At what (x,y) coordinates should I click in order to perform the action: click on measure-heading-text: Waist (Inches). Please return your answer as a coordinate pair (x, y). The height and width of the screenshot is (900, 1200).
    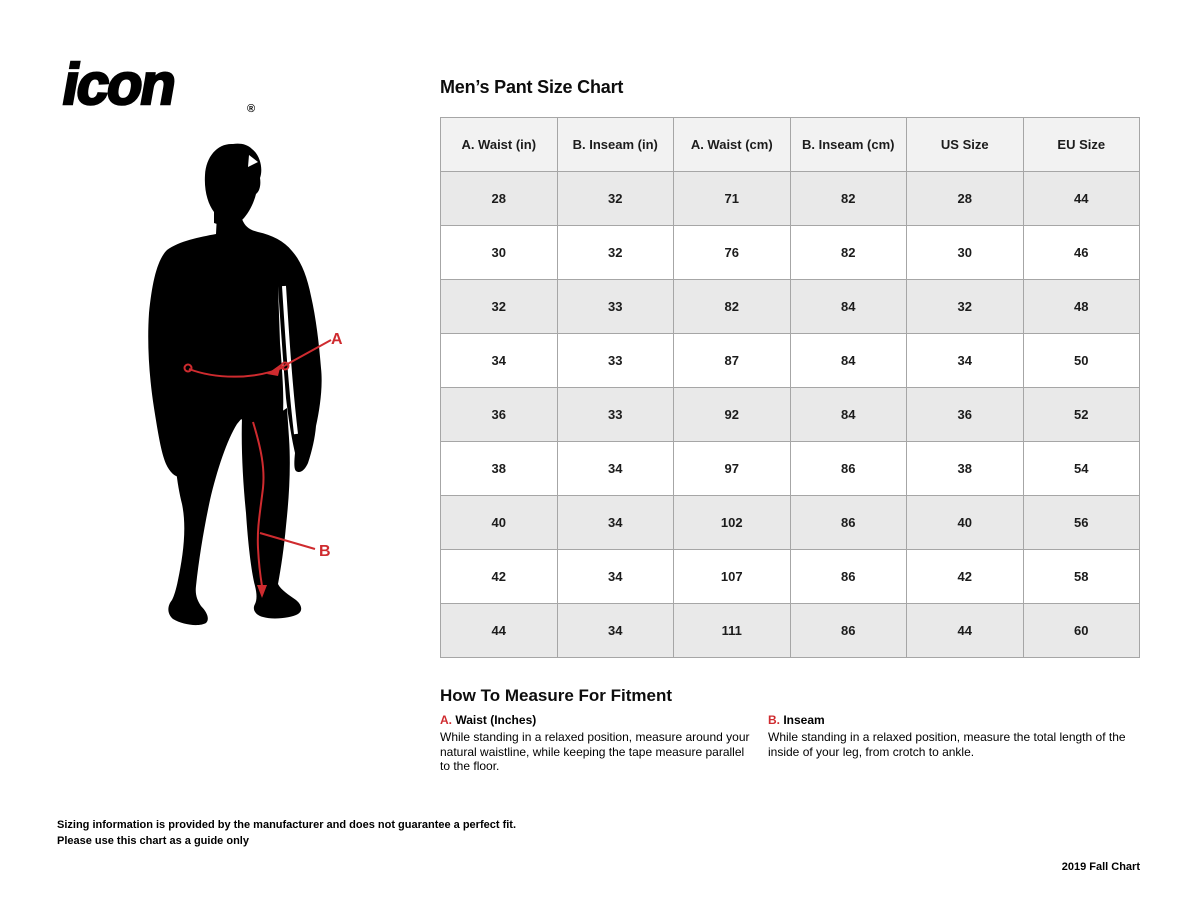
    Looking at the image, I should click on (494, 720).